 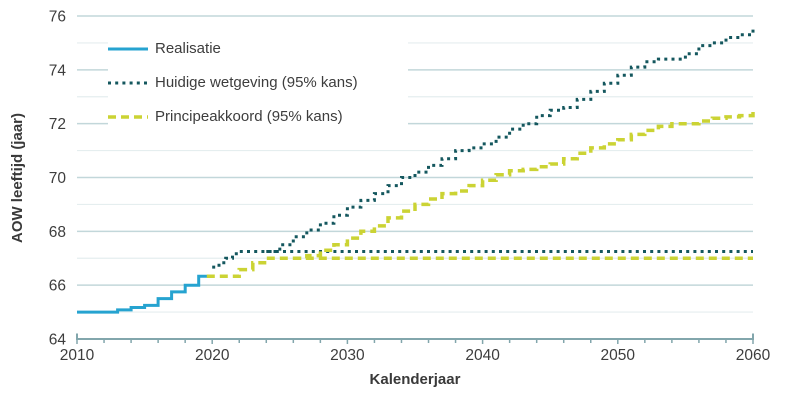 I want to click on y-axis-title: AOW leeftijd (jaar), so click(x=17, y=178).